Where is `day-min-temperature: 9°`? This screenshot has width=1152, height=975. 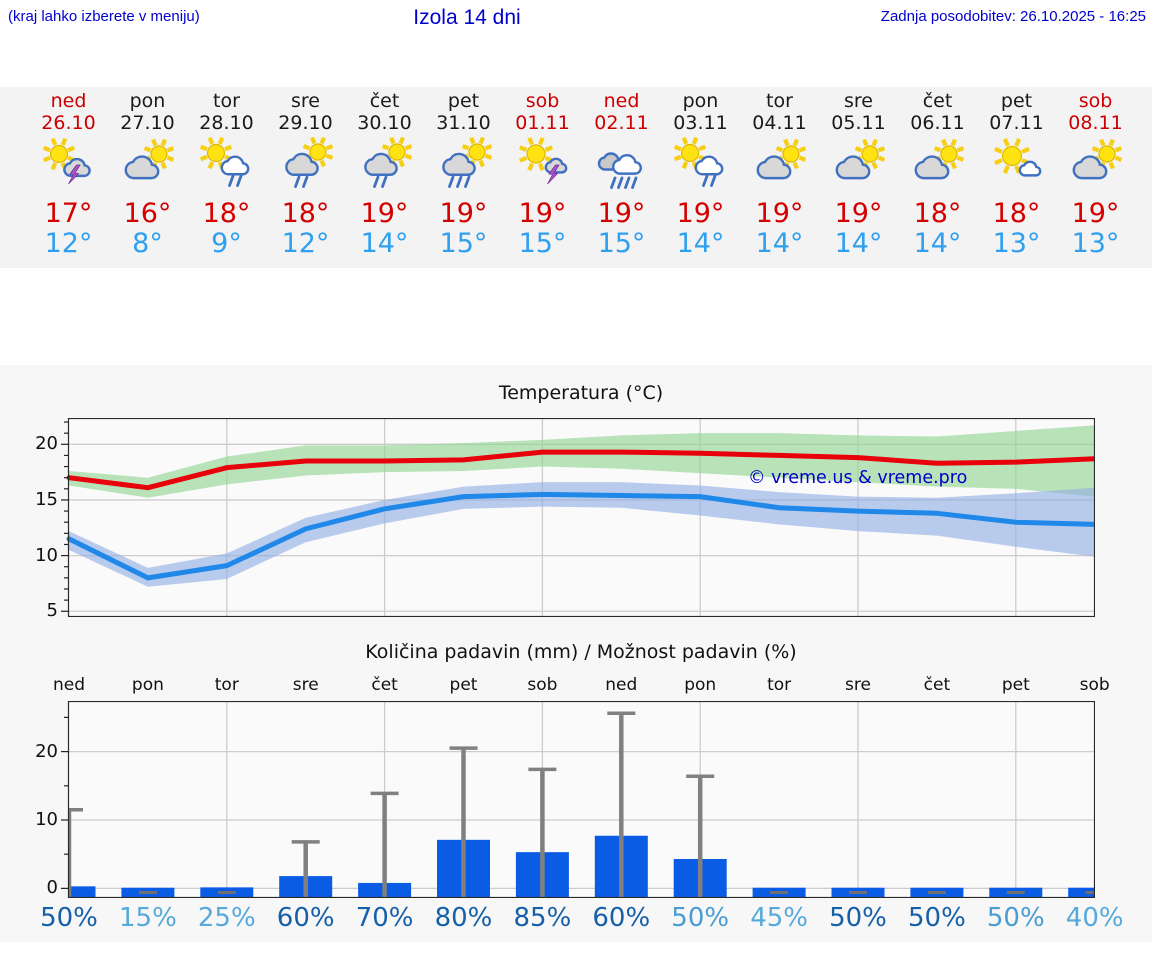 day-min-temperature: 9° is located at coordinates (226, 243).